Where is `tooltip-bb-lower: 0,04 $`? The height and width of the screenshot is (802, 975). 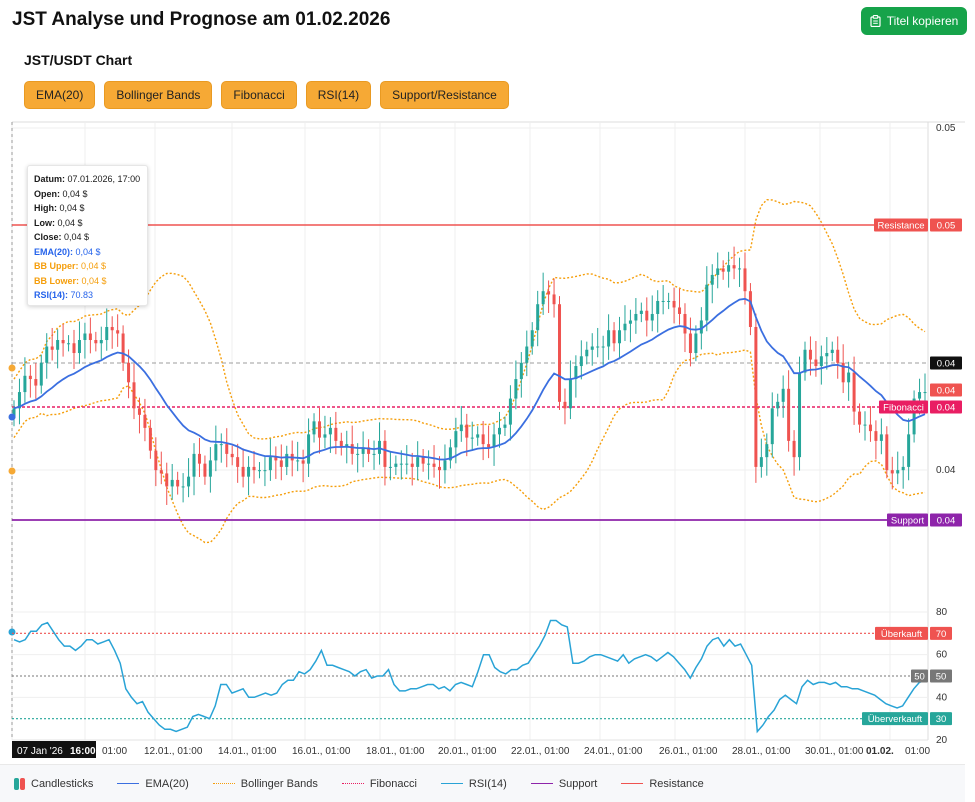
tooltip-bb-lower: 0,04 $ is located at coordinates (94, 280).